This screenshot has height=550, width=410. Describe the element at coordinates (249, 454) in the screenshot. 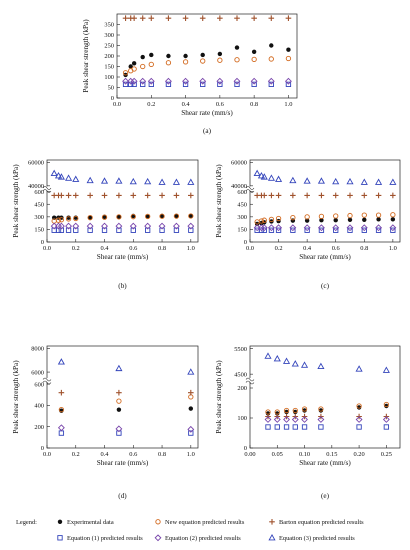

I see `x-tick-label: 0.00` at that location.